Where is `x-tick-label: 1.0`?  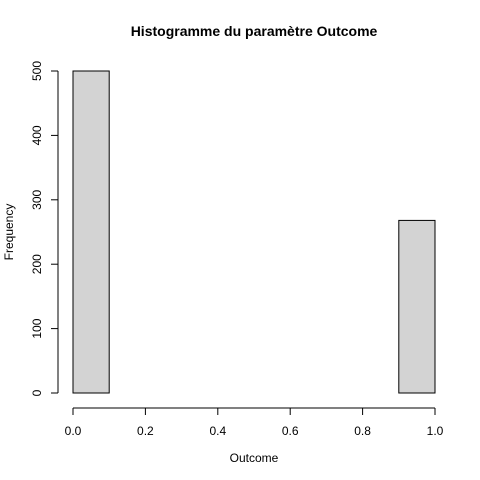
x-tick-label: 1.0 is located at coordinates (435, 431).